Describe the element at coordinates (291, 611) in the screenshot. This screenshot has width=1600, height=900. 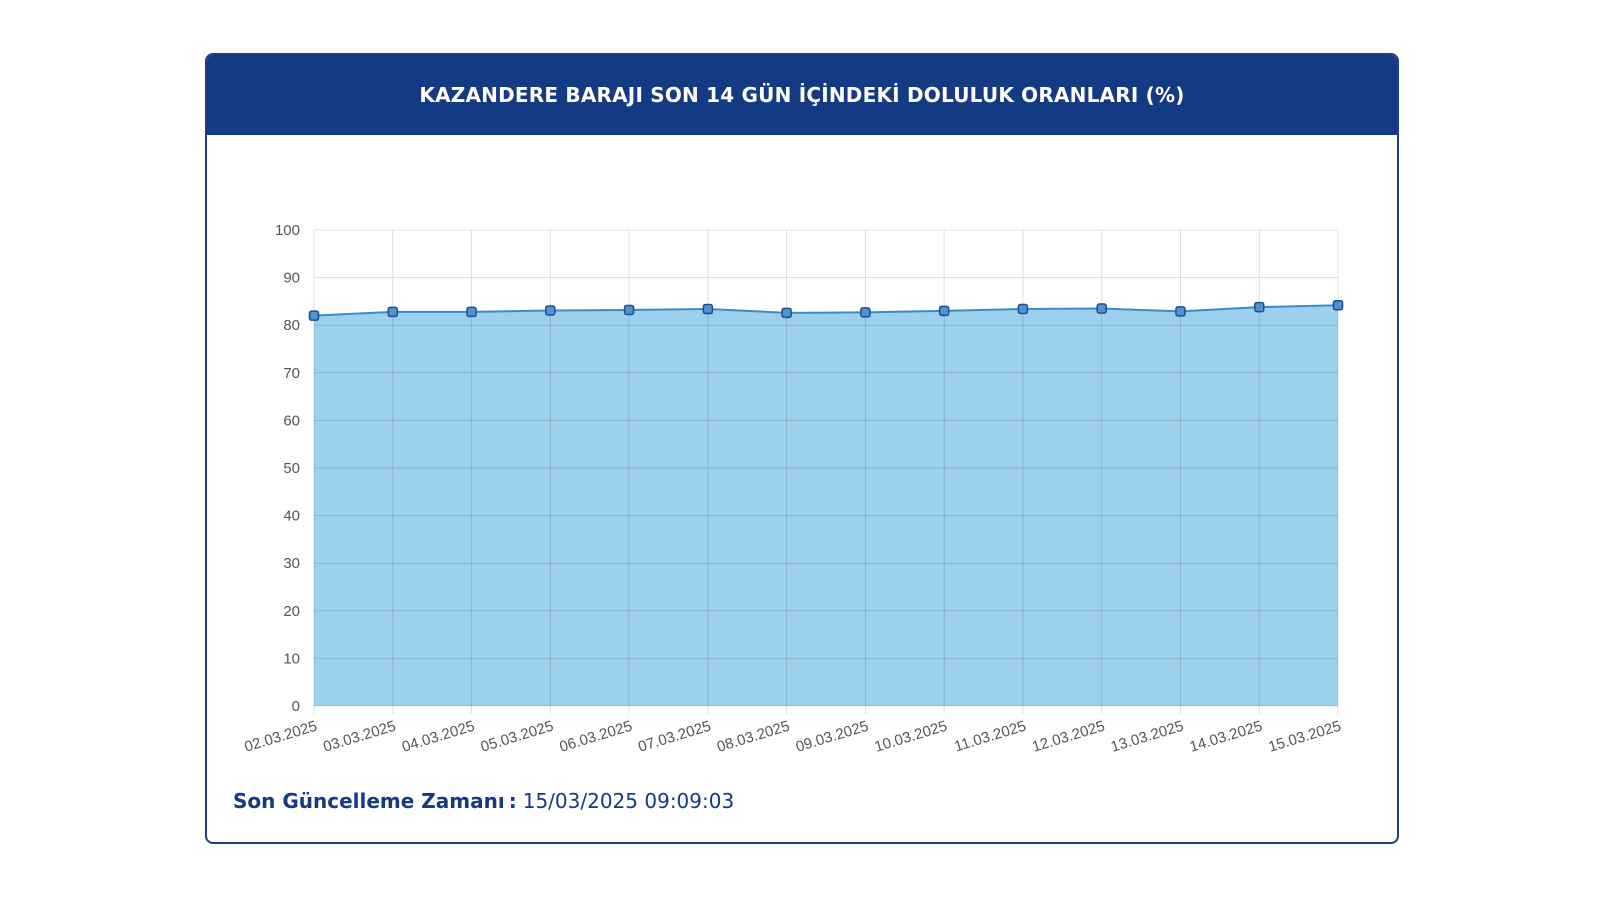
I see `y-tick-label: 20` at that location.